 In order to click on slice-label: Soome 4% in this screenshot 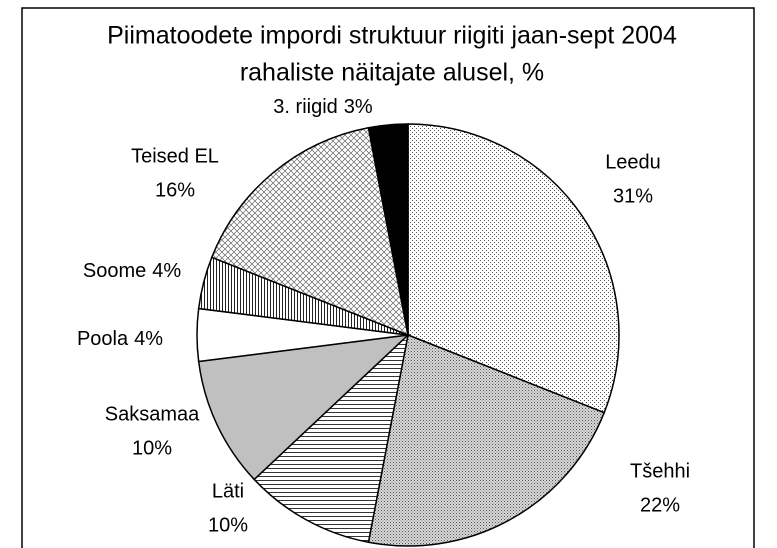, I will do `click(132, 271)`.